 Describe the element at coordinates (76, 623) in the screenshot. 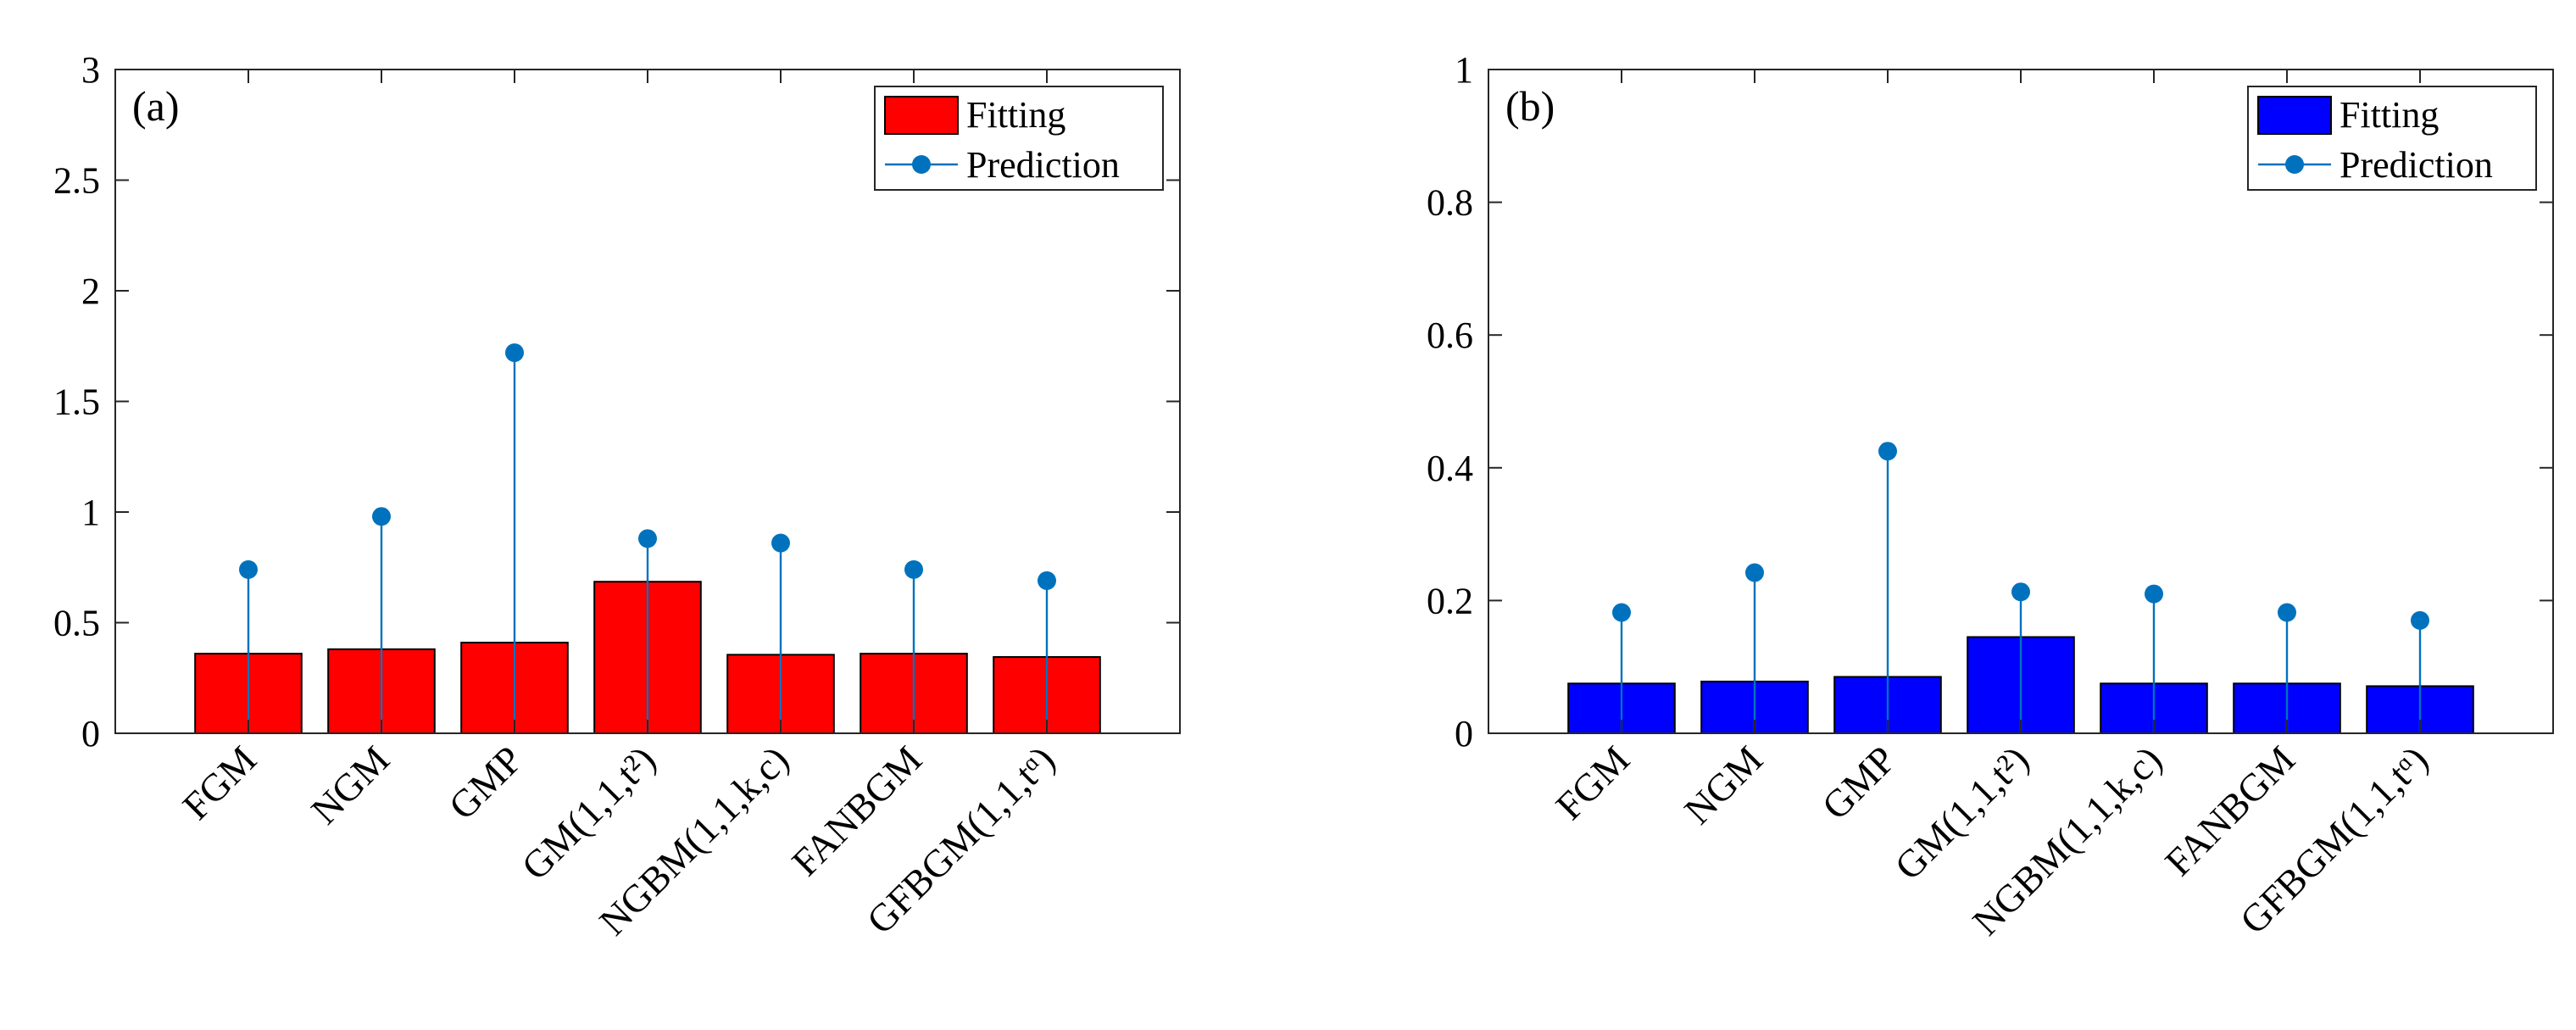

I see `ytick-label: 0.5` at that location.